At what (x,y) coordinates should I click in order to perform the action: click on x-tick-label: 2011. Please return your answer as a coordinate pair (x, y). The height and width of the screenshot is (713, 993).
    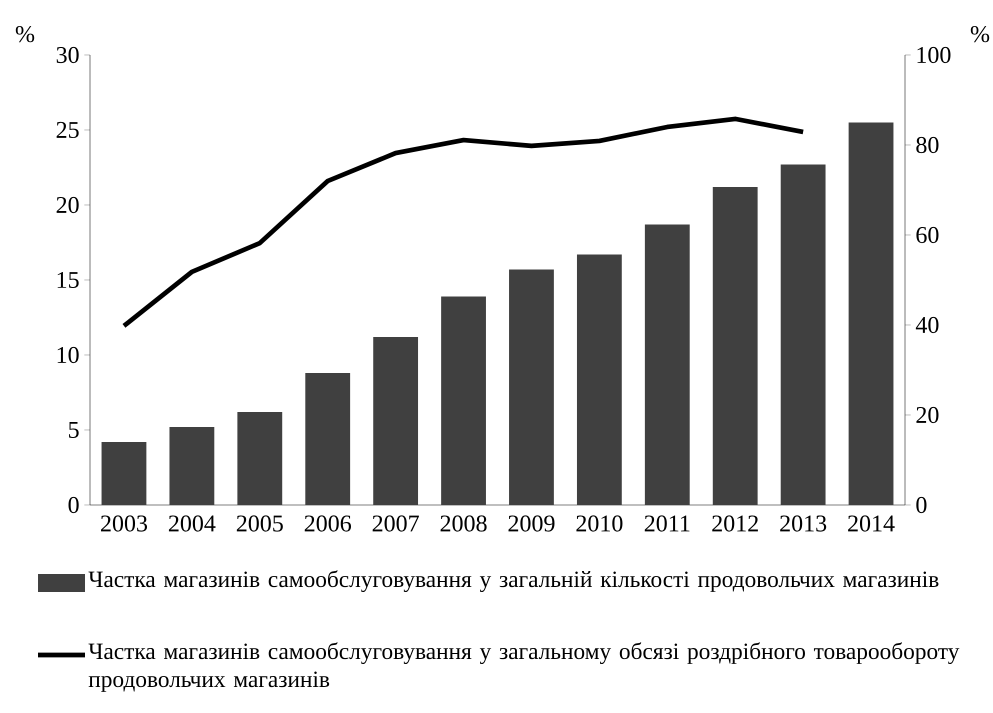
    Looking at the image, I should click on (667, 523).